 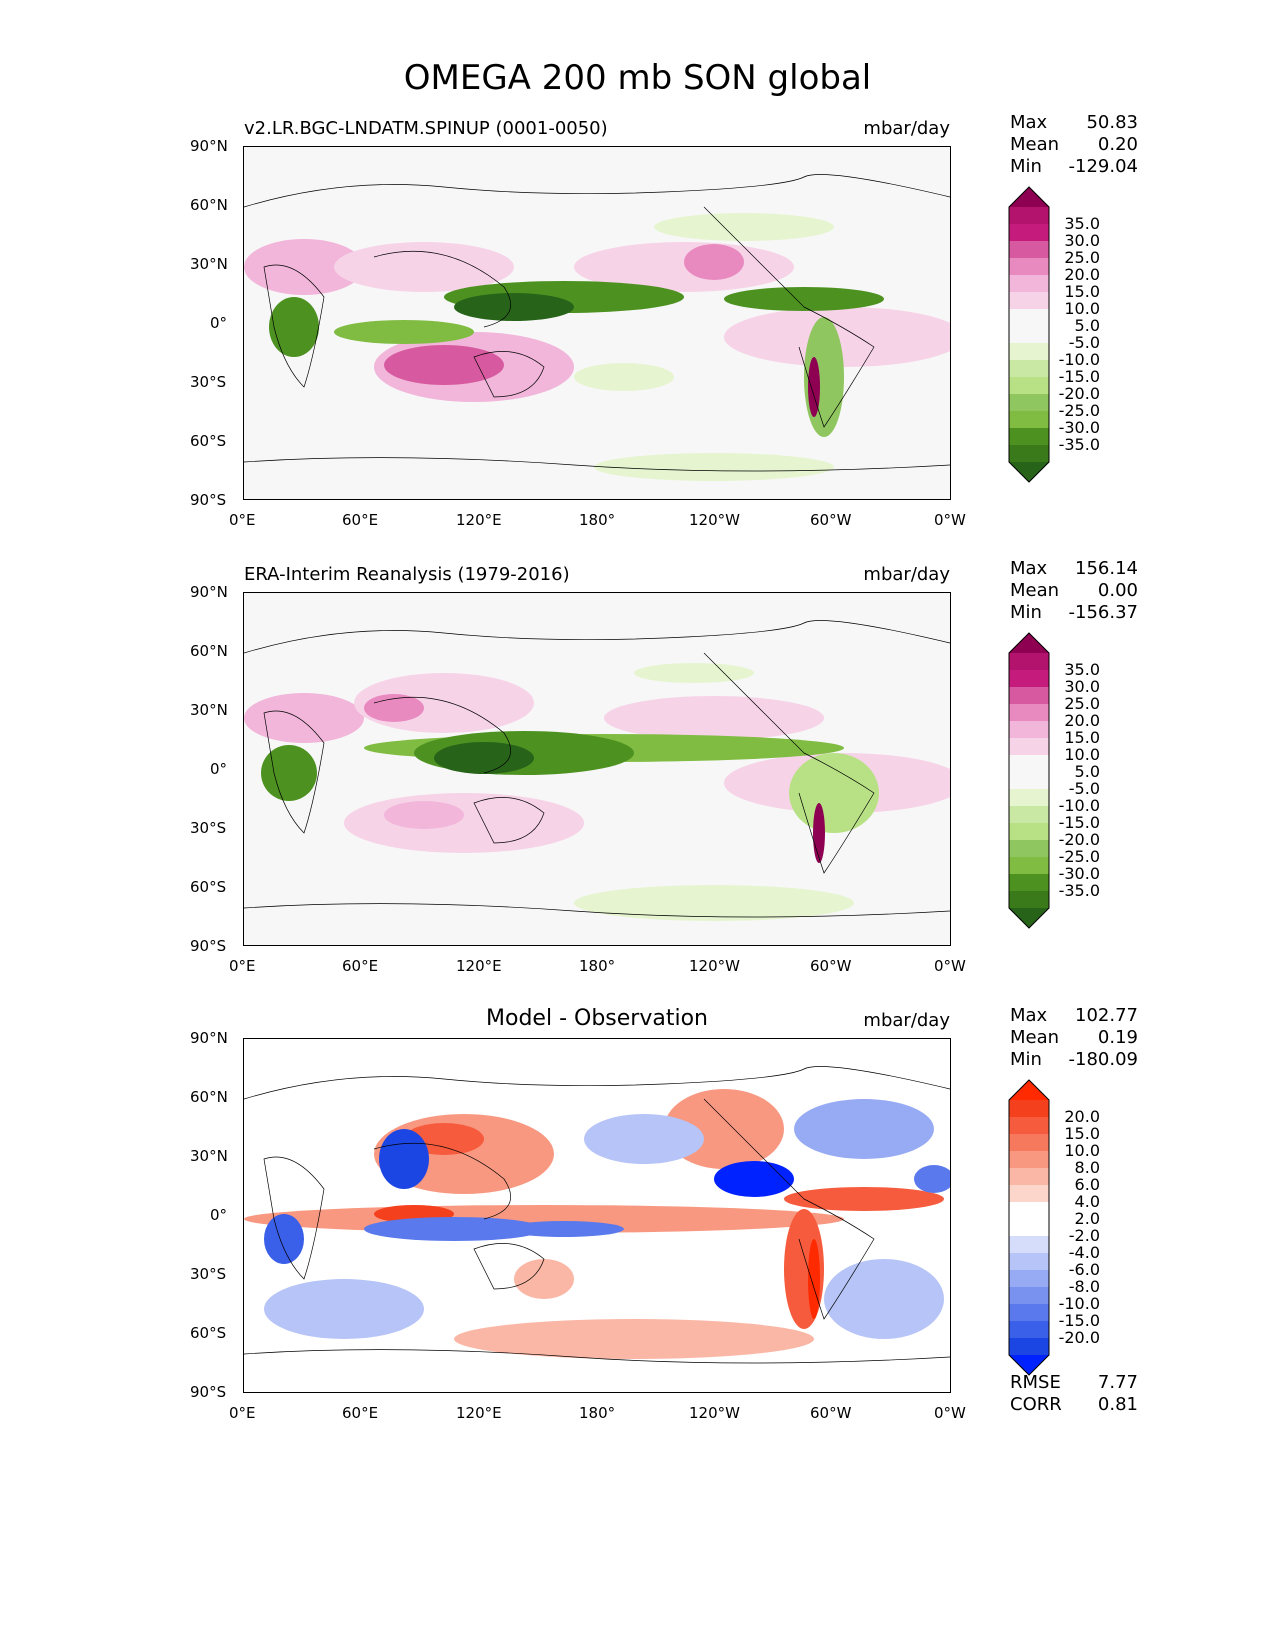 I want to click on panel-1-lat-tick-4: 30°S, so click(x=208, y=382).